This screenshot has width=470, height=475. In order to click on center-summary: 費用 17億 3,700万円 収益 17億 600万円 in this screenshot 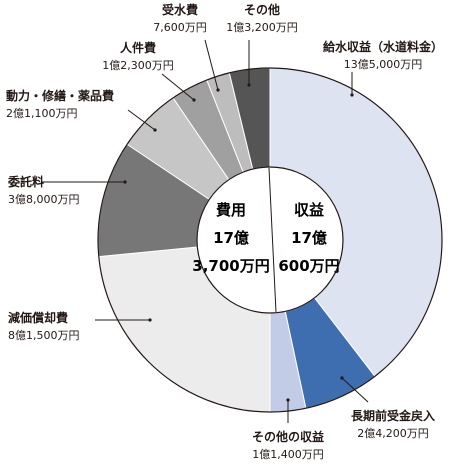, I will do `click(266, 240)`.